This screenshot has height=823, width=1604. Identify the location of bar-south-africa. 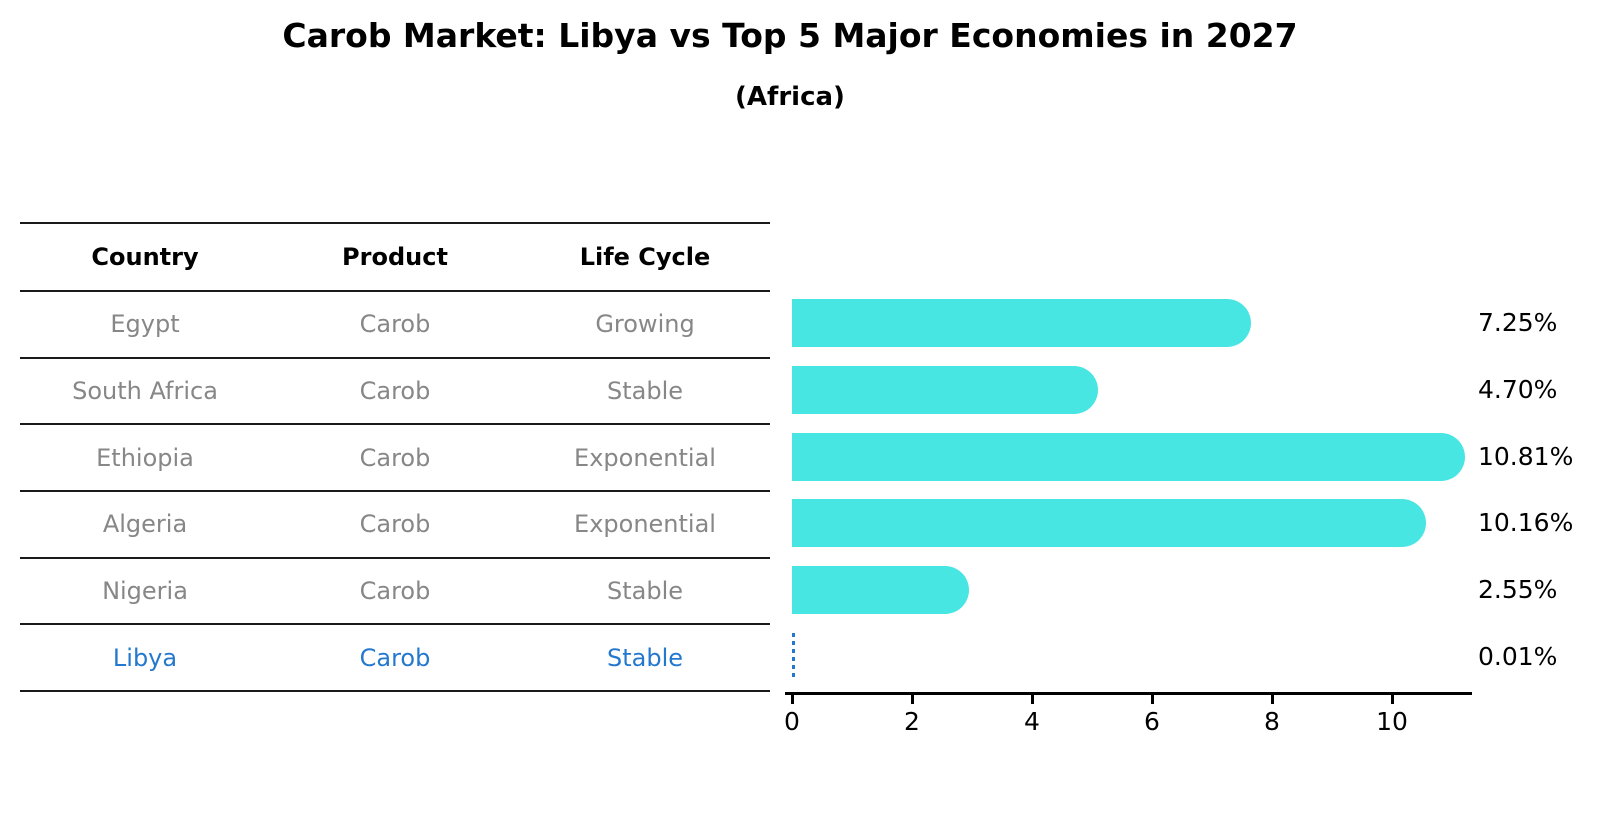
(945, 390).